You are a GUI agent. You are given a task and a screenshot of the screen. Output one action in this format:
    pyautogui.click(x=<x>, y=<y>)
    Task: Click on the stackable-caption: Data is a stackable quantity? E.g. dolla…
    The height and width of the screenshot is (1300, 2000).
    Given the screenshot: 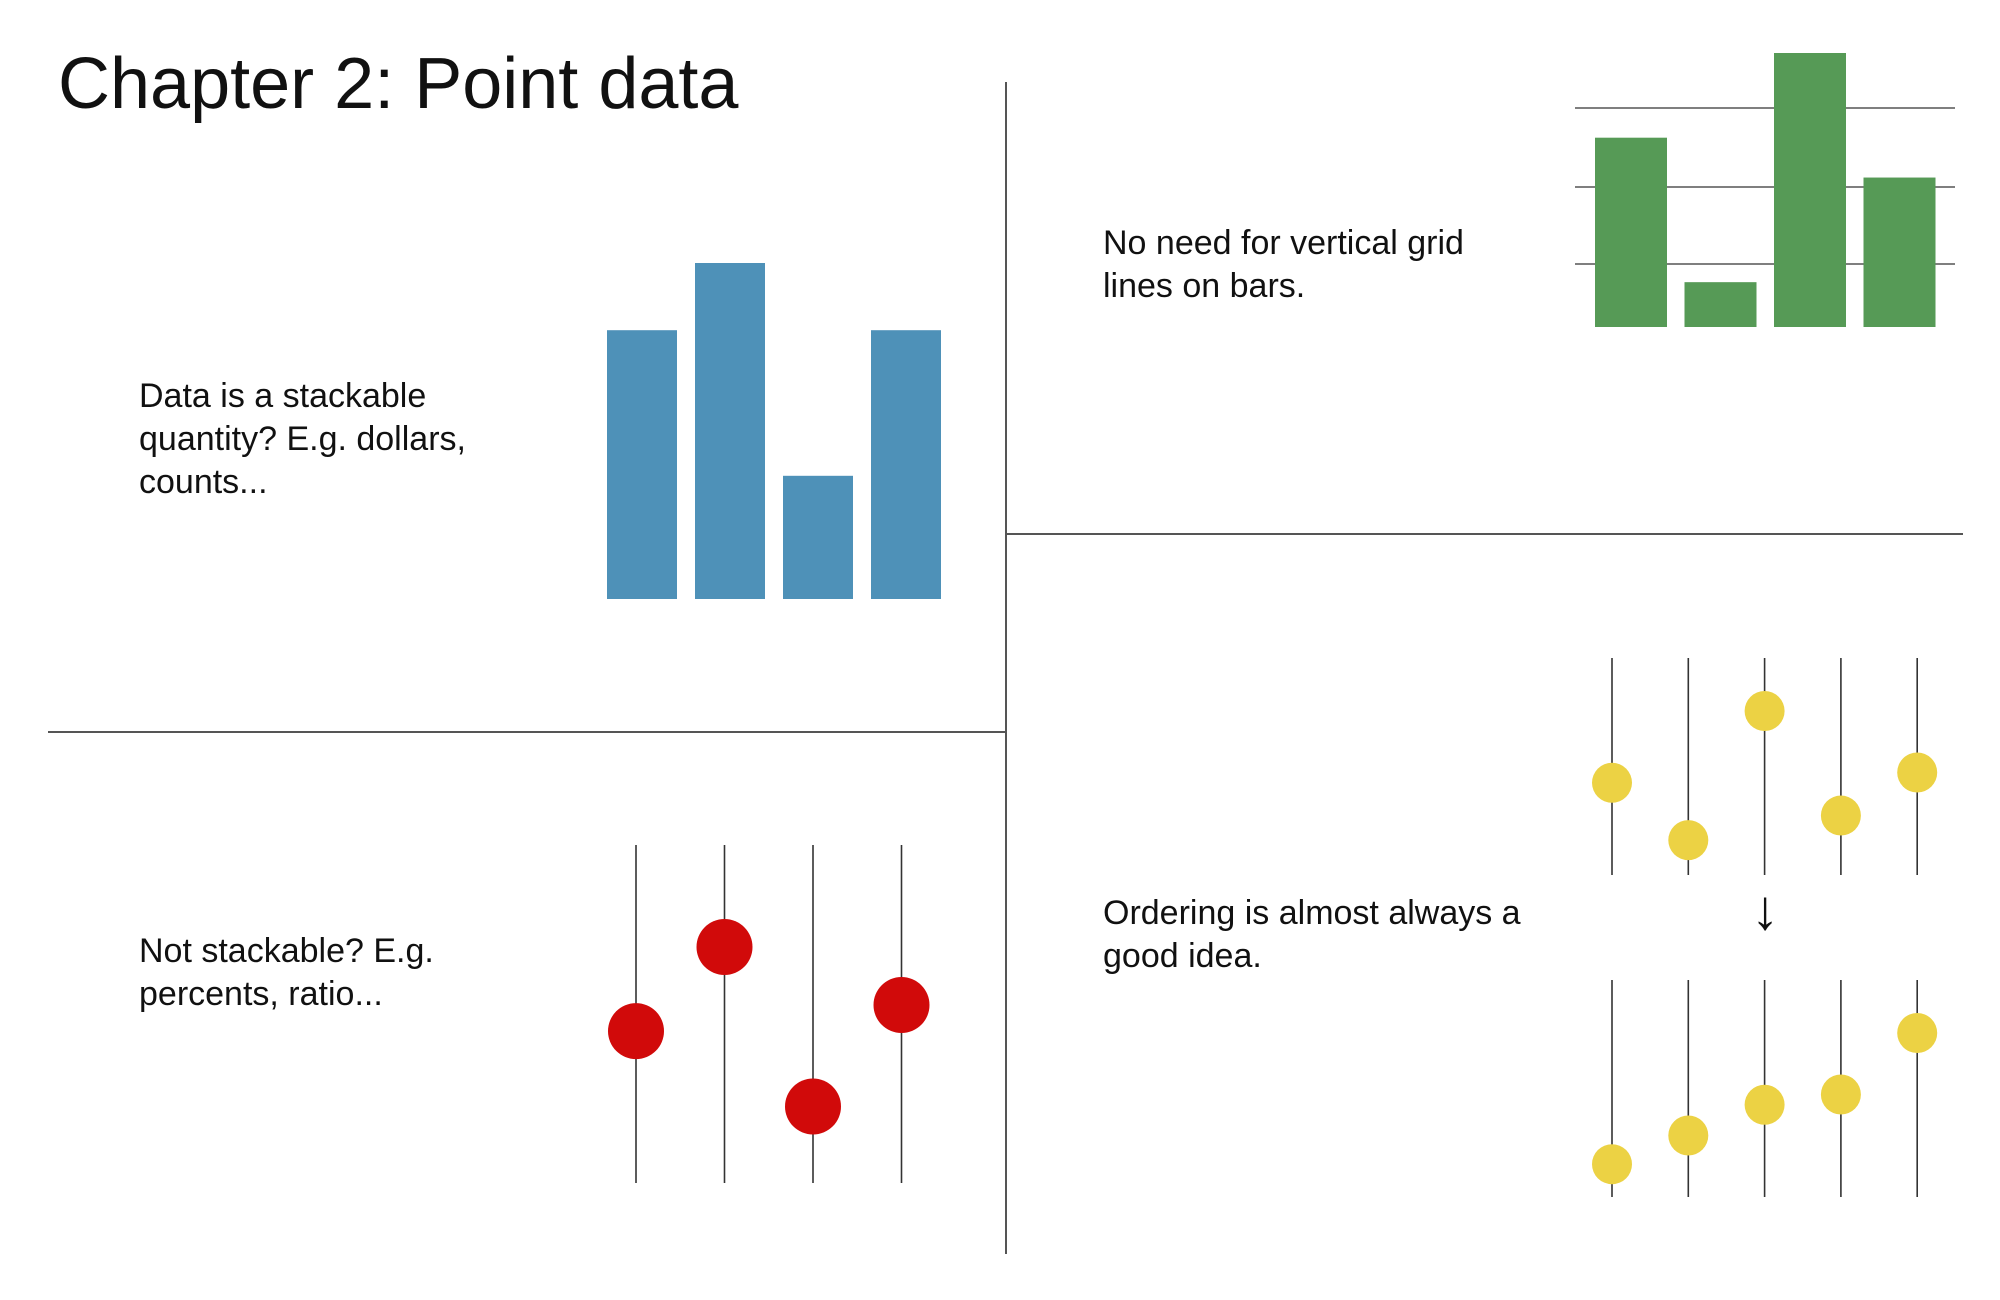 What is the action you would take?
    pyautogui.click(x=302, y=439)
    